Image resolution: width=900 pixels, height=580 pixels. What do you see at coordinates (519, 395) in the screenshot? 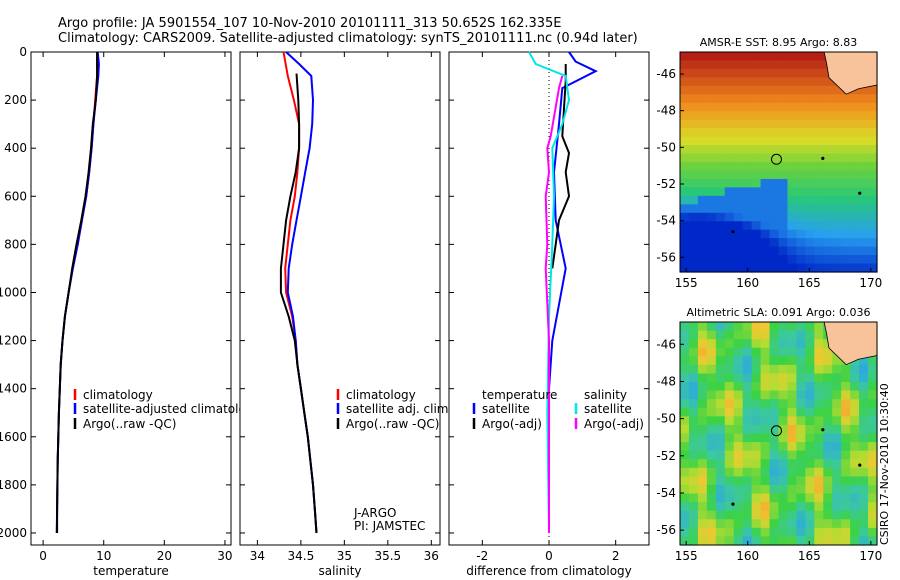
I see `legend-label: temperature` at bounding box center [519, 395].